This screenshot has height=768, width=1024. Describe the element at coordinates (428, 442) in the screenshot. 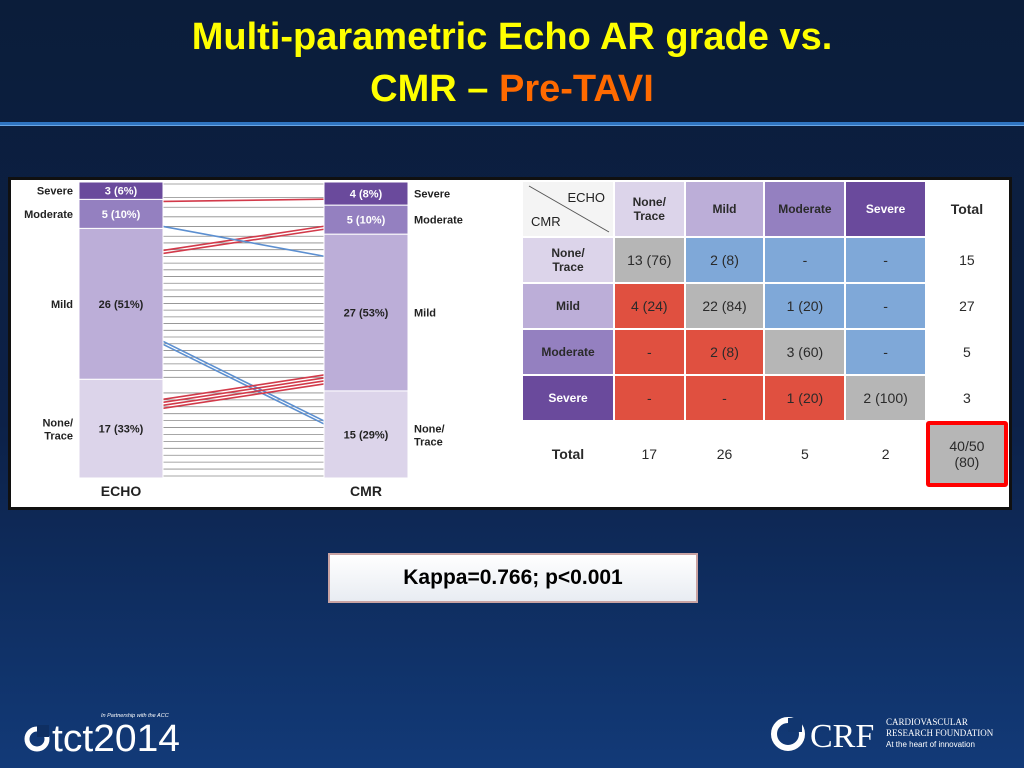

I see `grade-label-right: Trace` at that location.